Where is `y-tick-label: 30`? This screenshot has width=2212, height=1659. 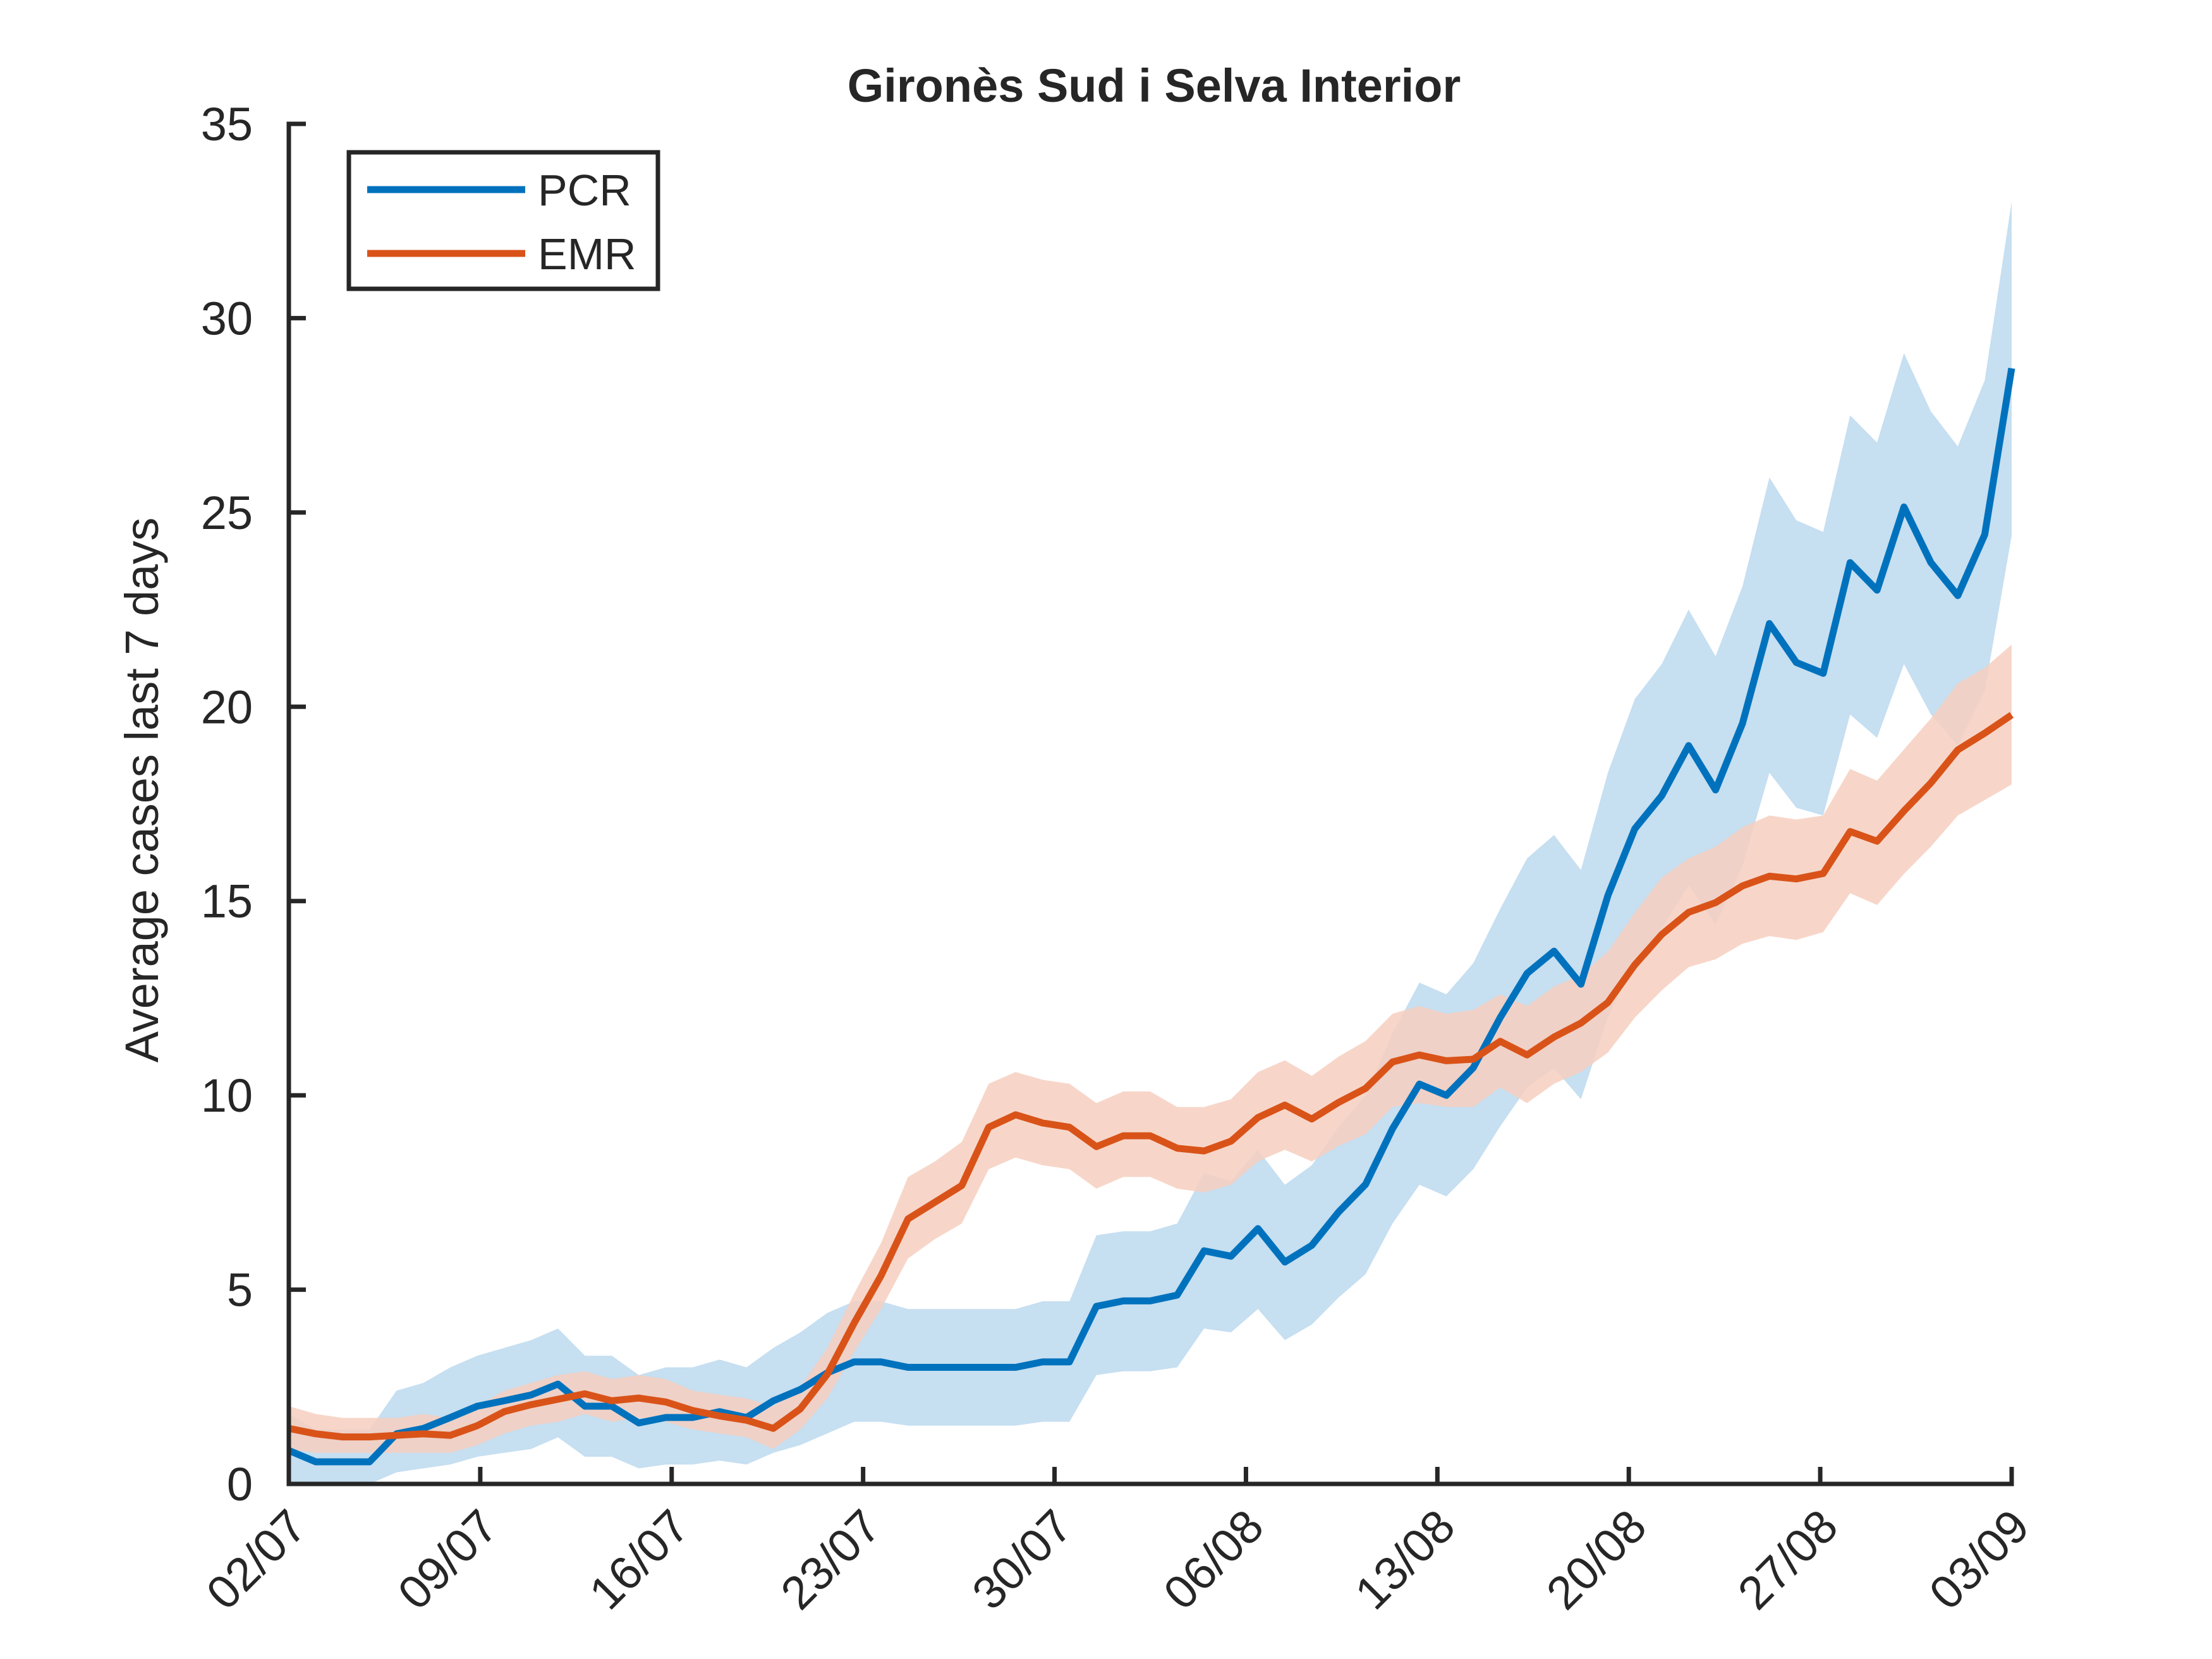 y-tick-label: 30 is located at coordinates (227, 318).